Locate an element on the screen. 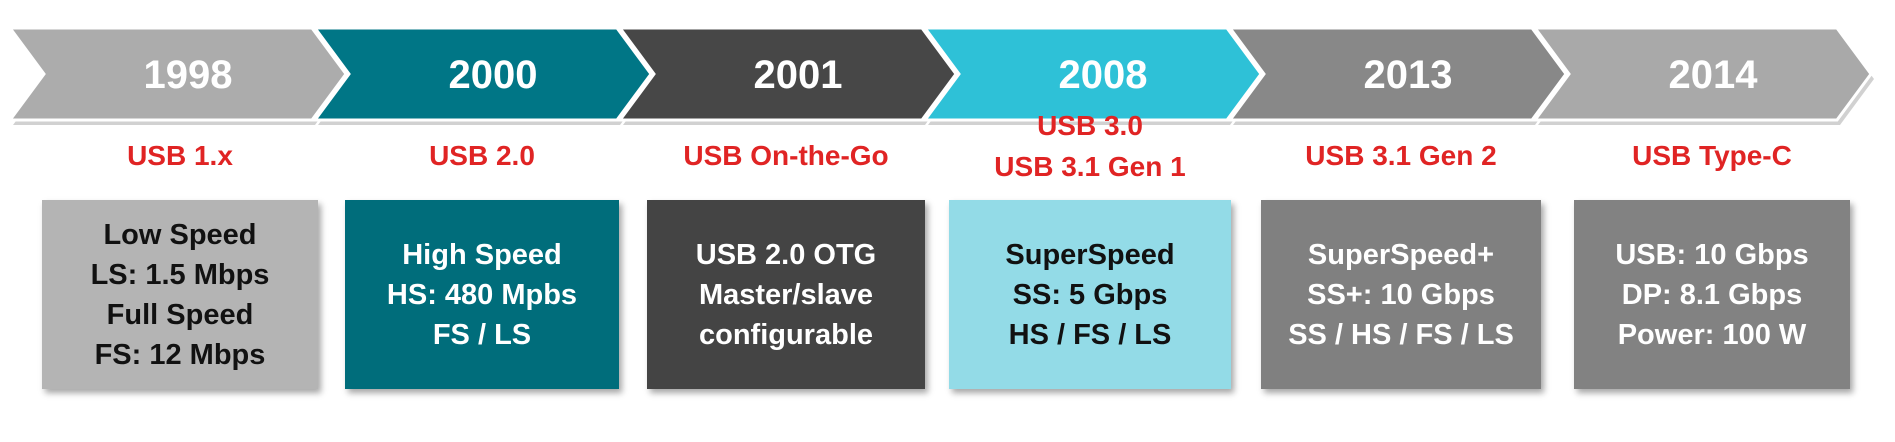 Image resolution: width=1895 pixels, height=442 pixels. detail-line: USB 2.0 OTG is located at coordinates (786, 254).